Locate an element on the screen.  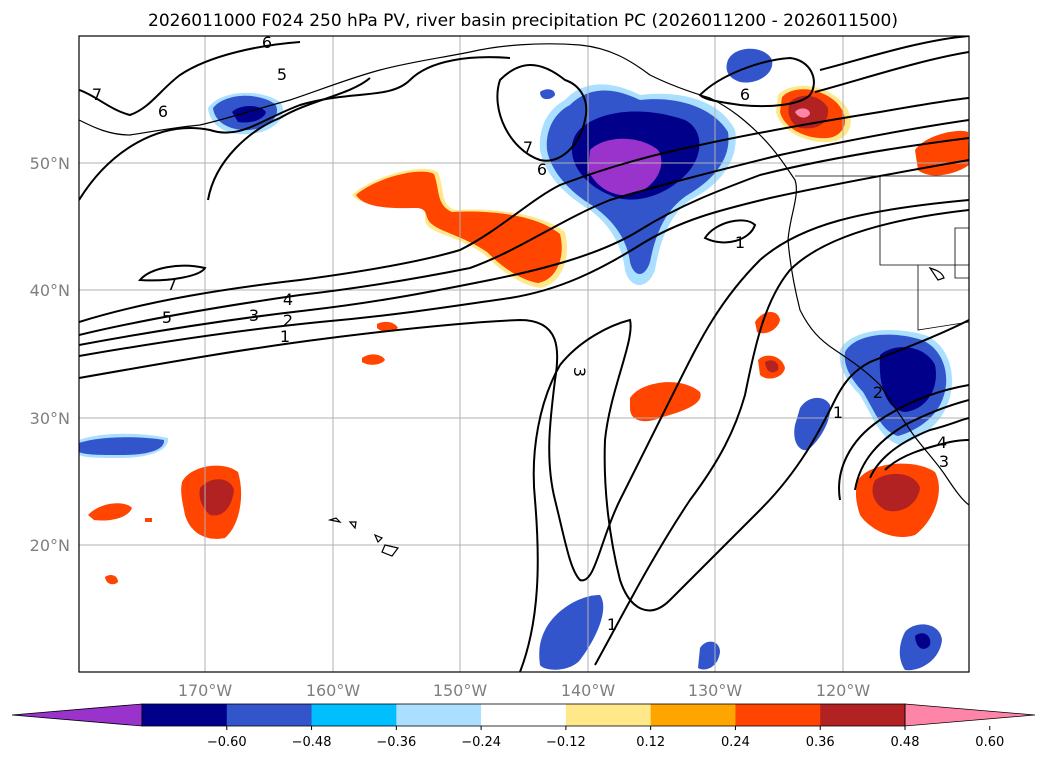
contour-label-4b: 4 is located at coordinates (942, 442).